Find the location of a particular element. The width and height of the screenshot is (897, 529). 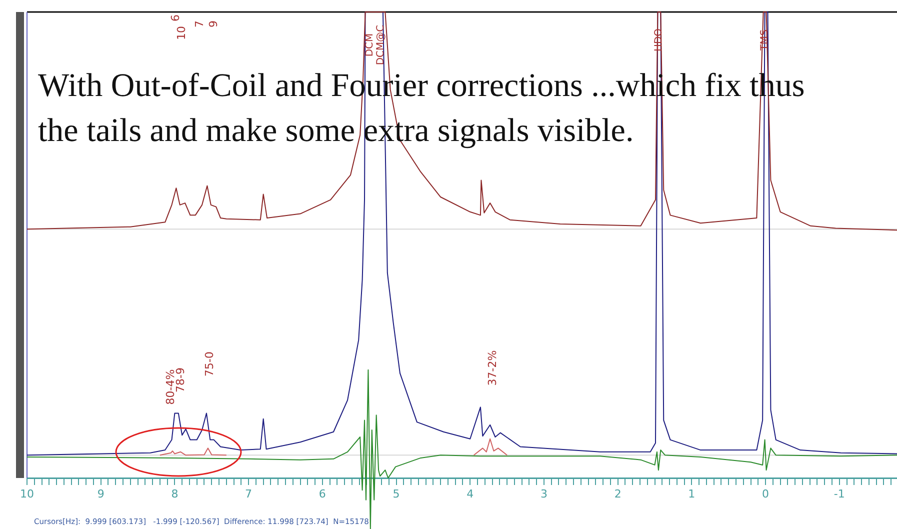

x-tick-label: 1 is located at coordinates (692, 493).